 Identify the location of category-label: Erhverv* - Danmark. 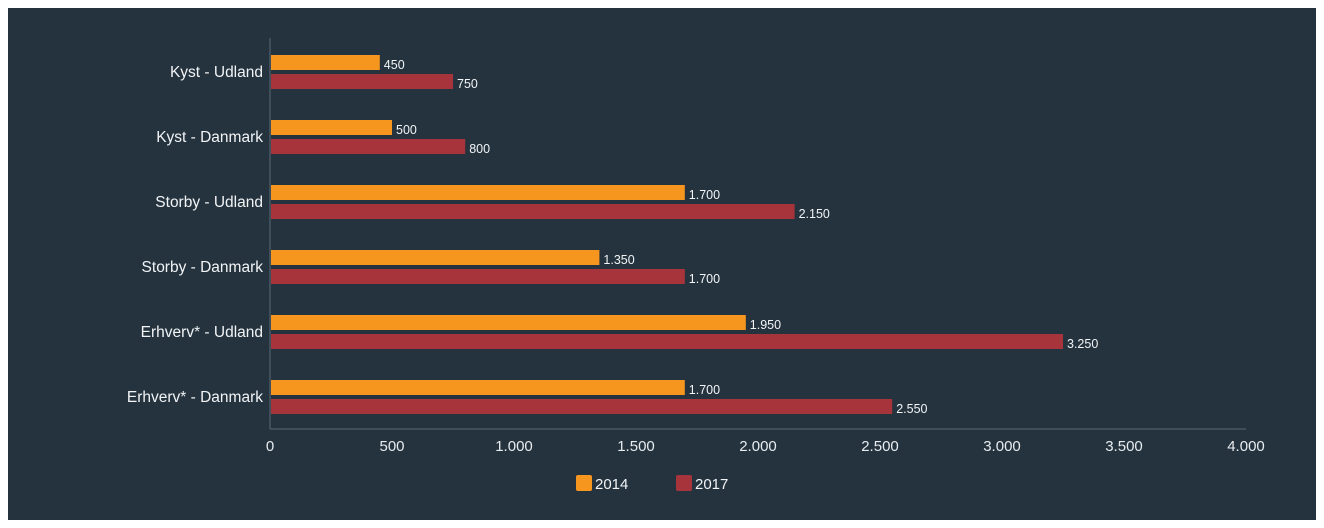
(195, 397).